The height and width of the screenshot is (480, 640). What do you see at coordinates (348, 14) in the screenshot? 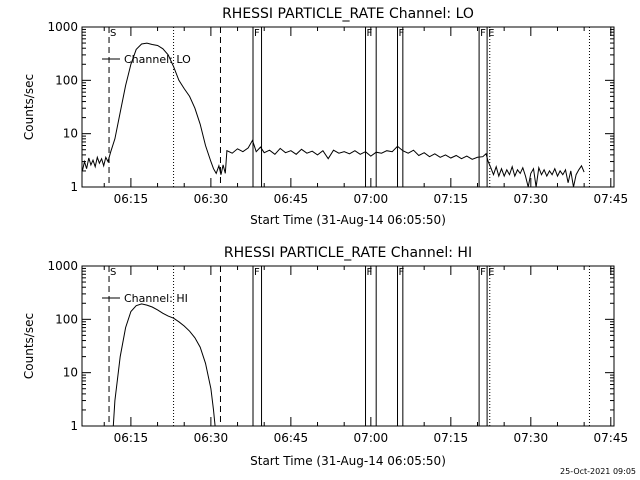
I see `chart-title: RHESSI PARTICLE_RATE Channel: LO` at bounding box center [348, 14].